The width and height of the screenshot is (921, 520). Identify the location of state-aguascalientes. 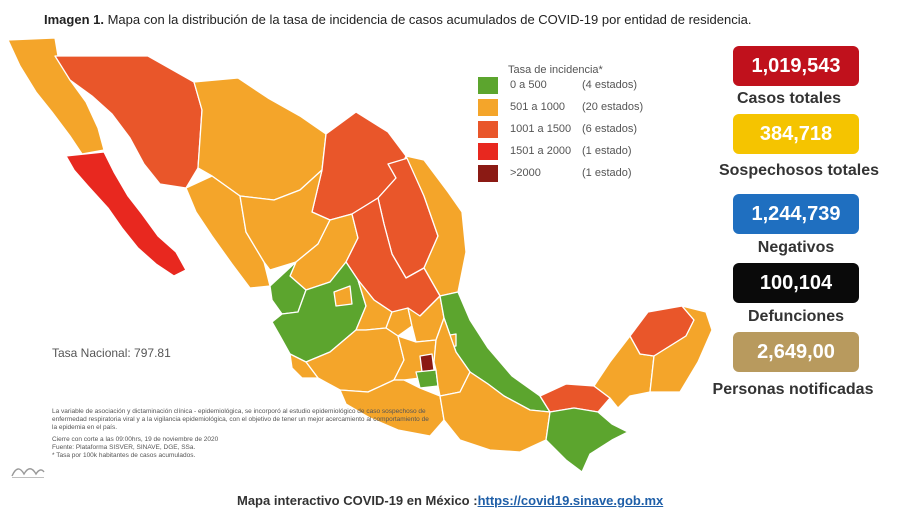
(343, 296).